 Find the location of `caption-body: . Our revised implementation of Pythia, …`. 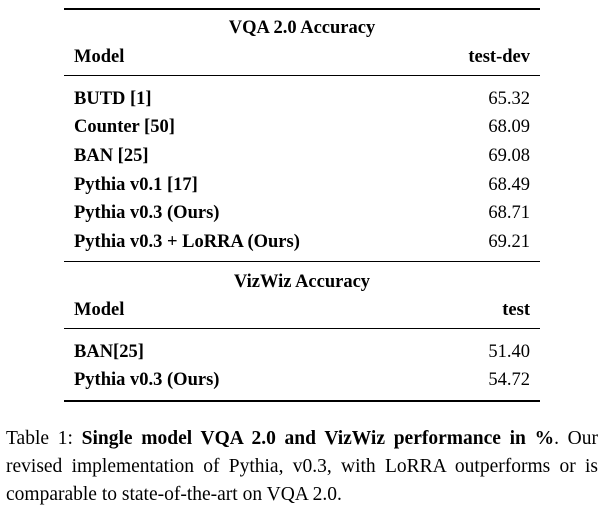

caption-body: . Our revised implementation of Pythia, … is located at coordinates (302, 466).